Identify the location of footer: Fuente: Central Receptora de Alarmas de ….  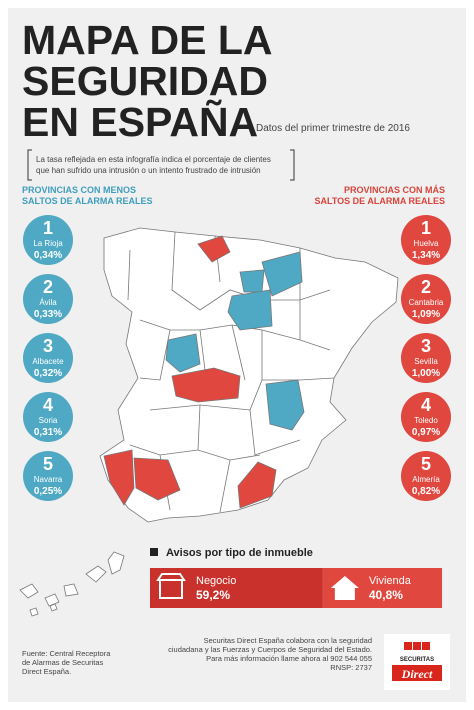
(197, 656).